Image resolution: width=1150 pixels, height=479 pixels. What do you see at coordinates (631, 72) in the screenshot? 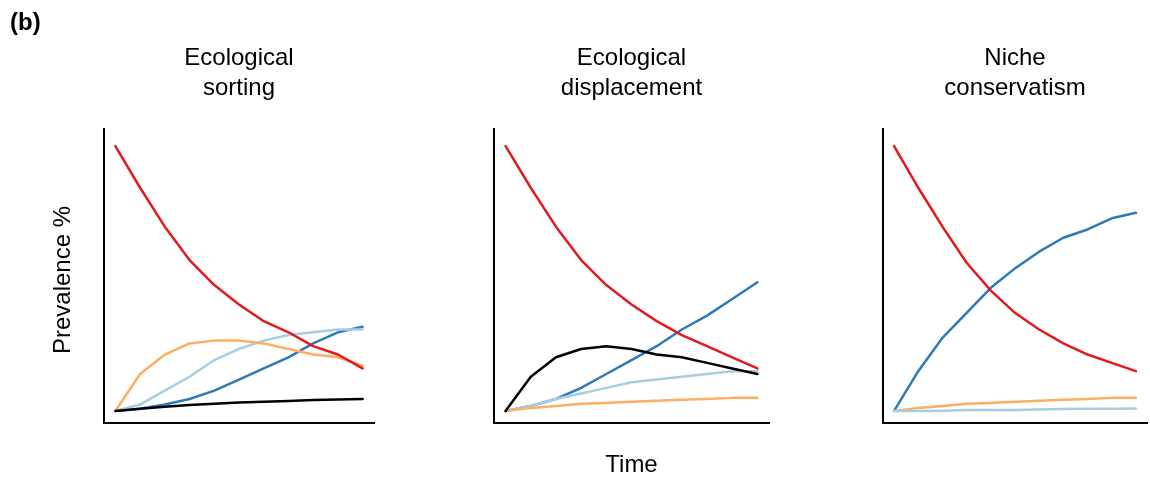
I see `chart-title: Ecological displacement` at bounding box center [631, 72].